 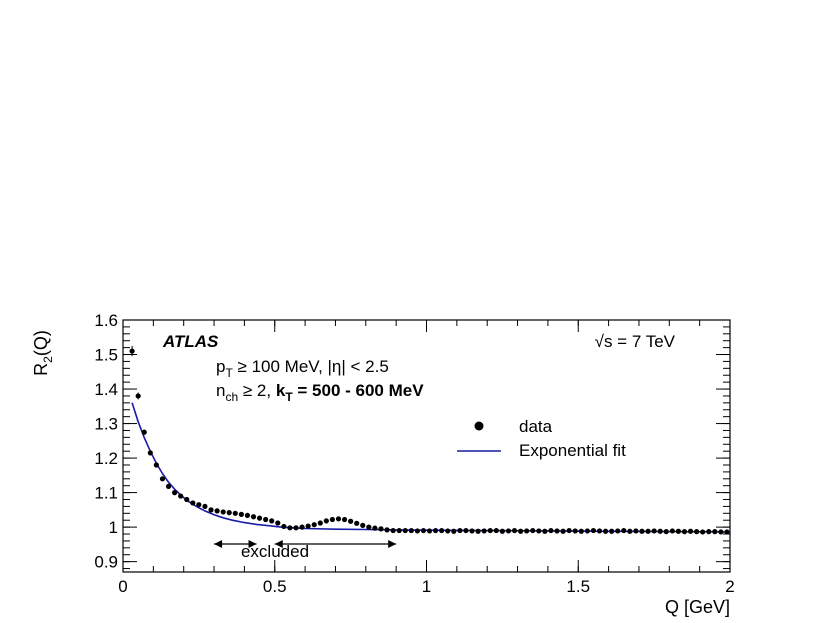 I want to click on legend: data Exponential fit, so click(x=541, y=438).